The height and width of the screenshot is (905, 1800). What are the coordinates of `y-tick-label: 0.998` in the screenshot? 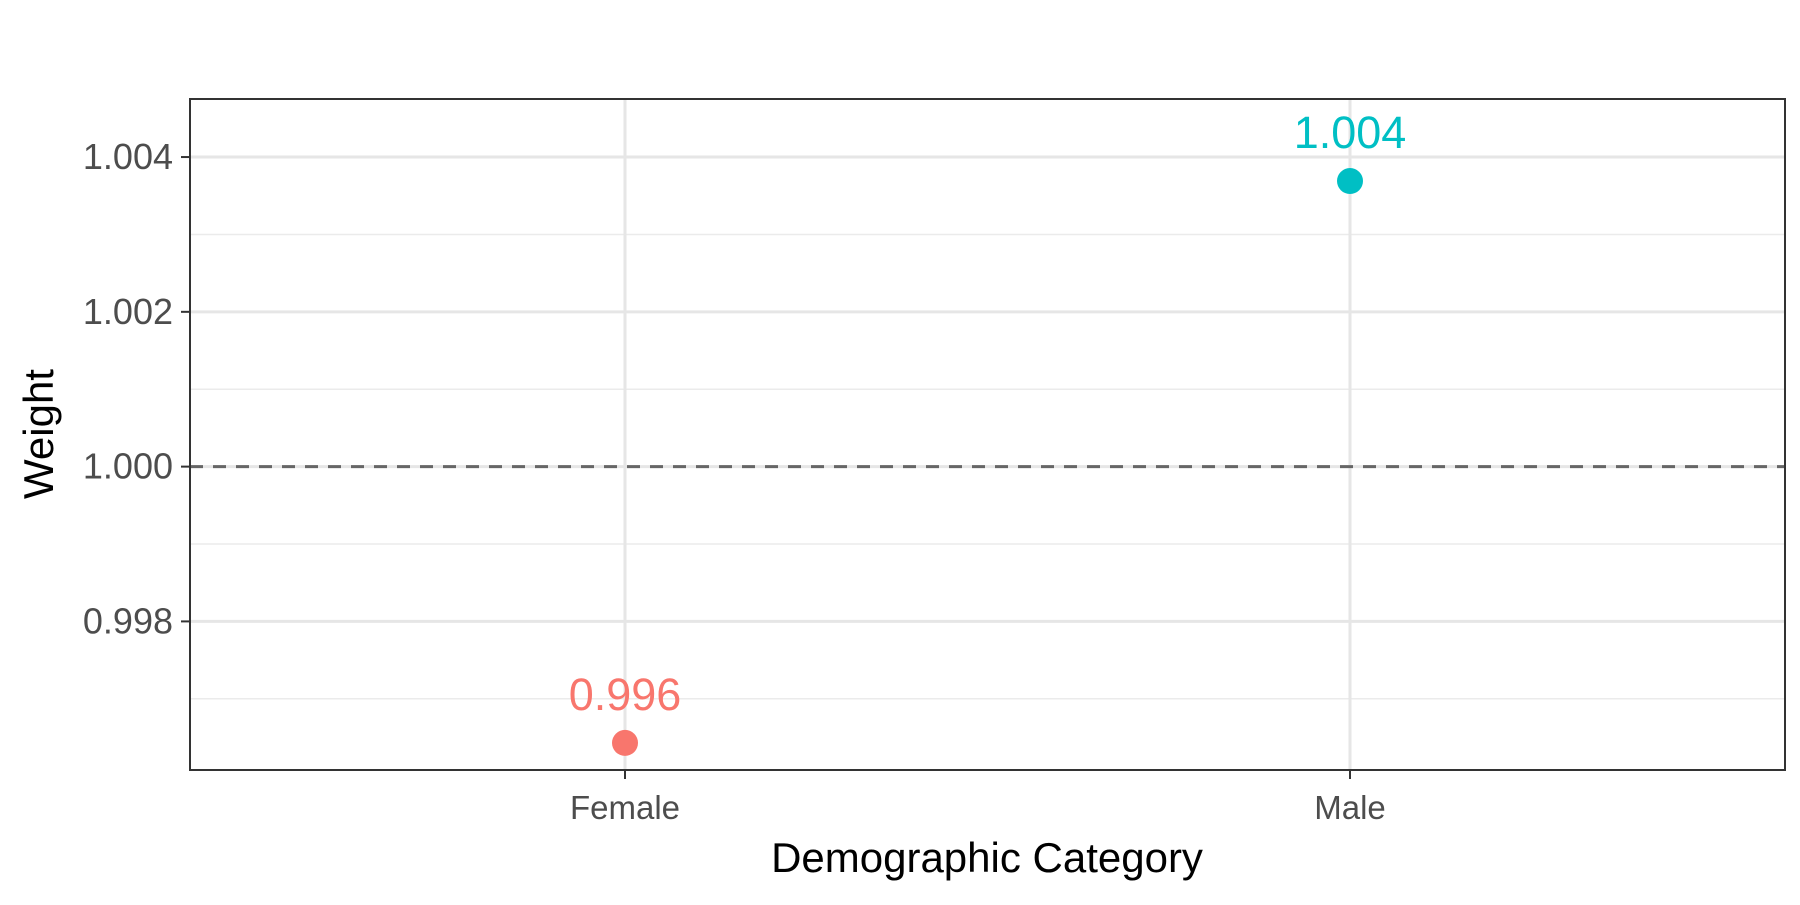 It's located at (128, 620).